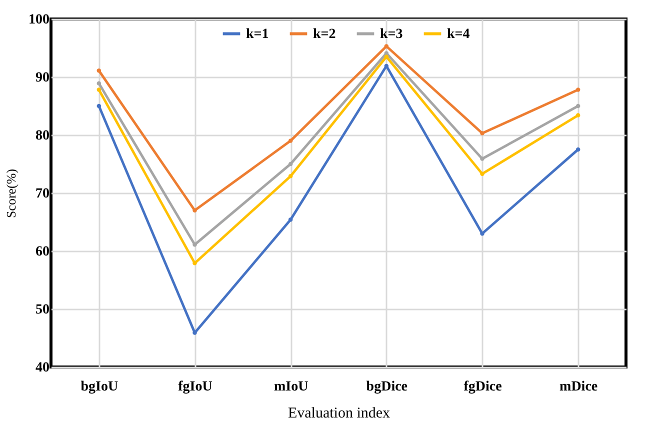 This screenshot has width=663, height=422. I want to click on y-tick-label: 60, so click(43, 252).